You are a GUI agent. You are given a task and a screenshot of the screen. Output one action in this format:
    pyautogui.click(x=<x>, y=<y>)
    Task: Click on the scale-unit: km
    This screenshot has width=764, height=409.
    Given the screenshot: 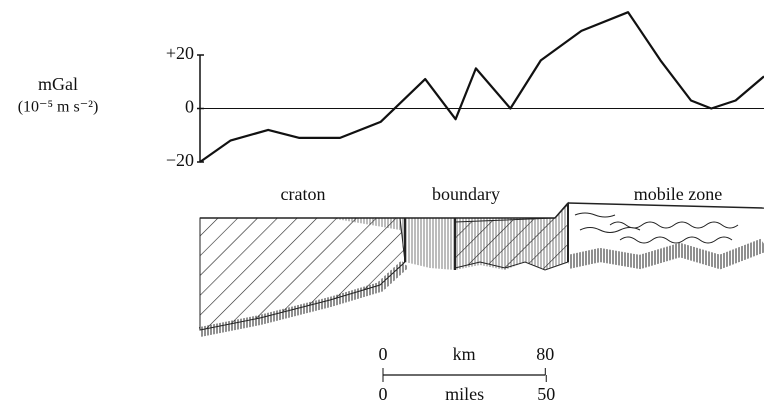 What is the action you would take?
    pyautogui.click(x=464, y=354)
    